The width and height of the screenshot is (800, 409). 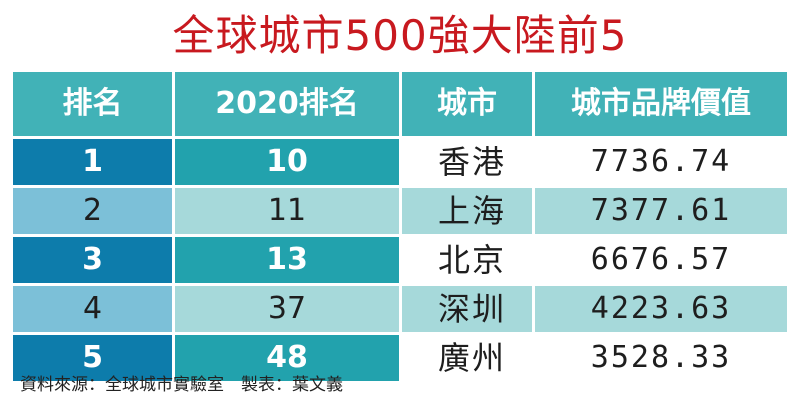 What do you see at coordinates (94, 358) in the screenshot?
I see `rank-cell: 5` at bounding box center [94, 358].